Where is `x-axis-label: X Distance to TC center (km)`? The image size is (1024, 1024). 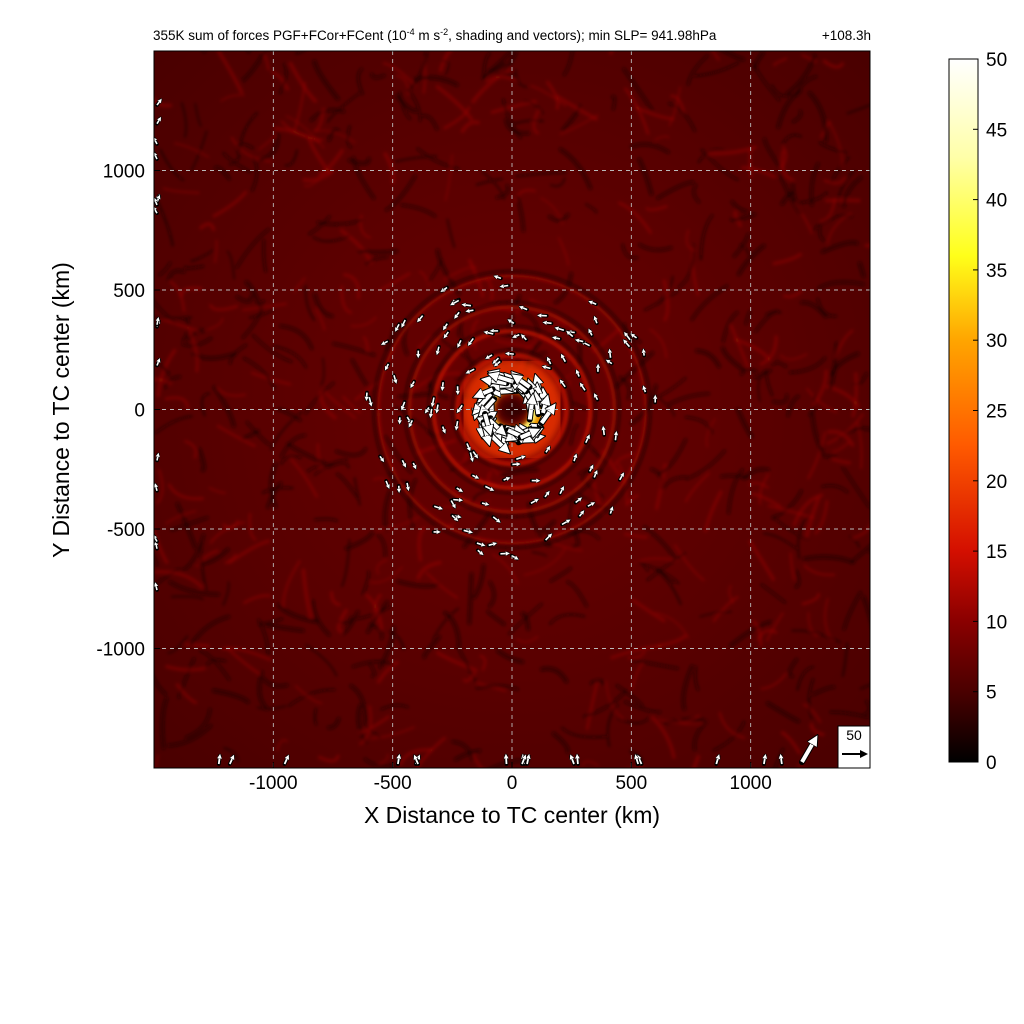 x-axis-label: X Distance to TC center (km) is located at coordinates (512, 815).